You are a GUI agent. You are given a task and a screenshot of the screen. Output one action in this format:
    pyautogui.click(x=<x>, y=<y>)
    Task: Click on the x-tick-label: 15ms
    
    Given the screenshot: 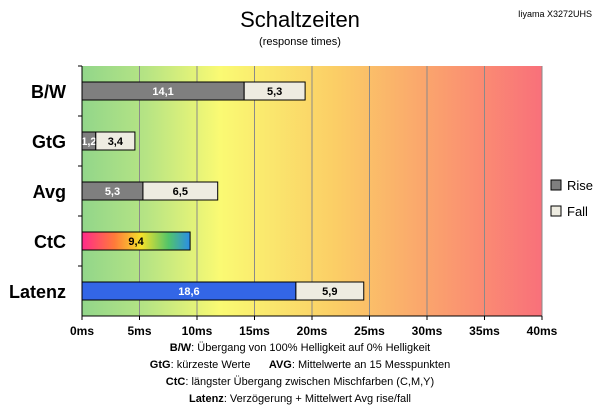 What is the action you would take?
    pyautogui.click(x=254, y=331)
    